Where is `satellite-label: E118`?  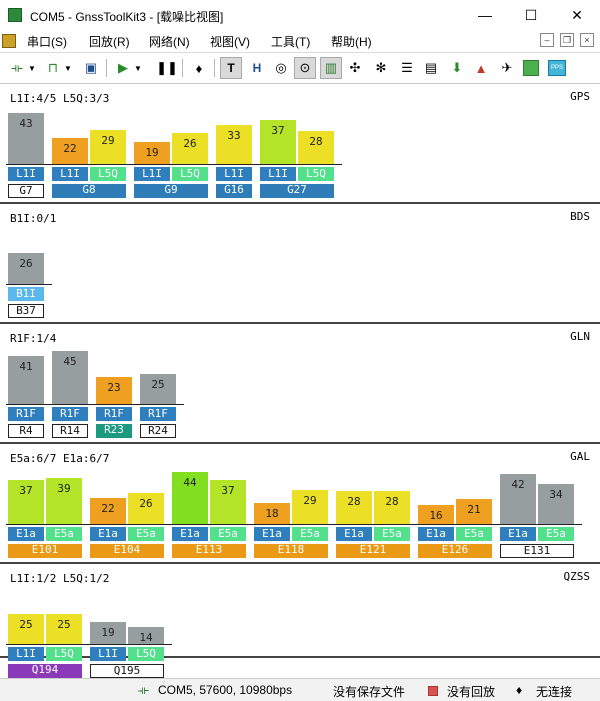
satellite-label: E118 is located at coordinates (291, 551).